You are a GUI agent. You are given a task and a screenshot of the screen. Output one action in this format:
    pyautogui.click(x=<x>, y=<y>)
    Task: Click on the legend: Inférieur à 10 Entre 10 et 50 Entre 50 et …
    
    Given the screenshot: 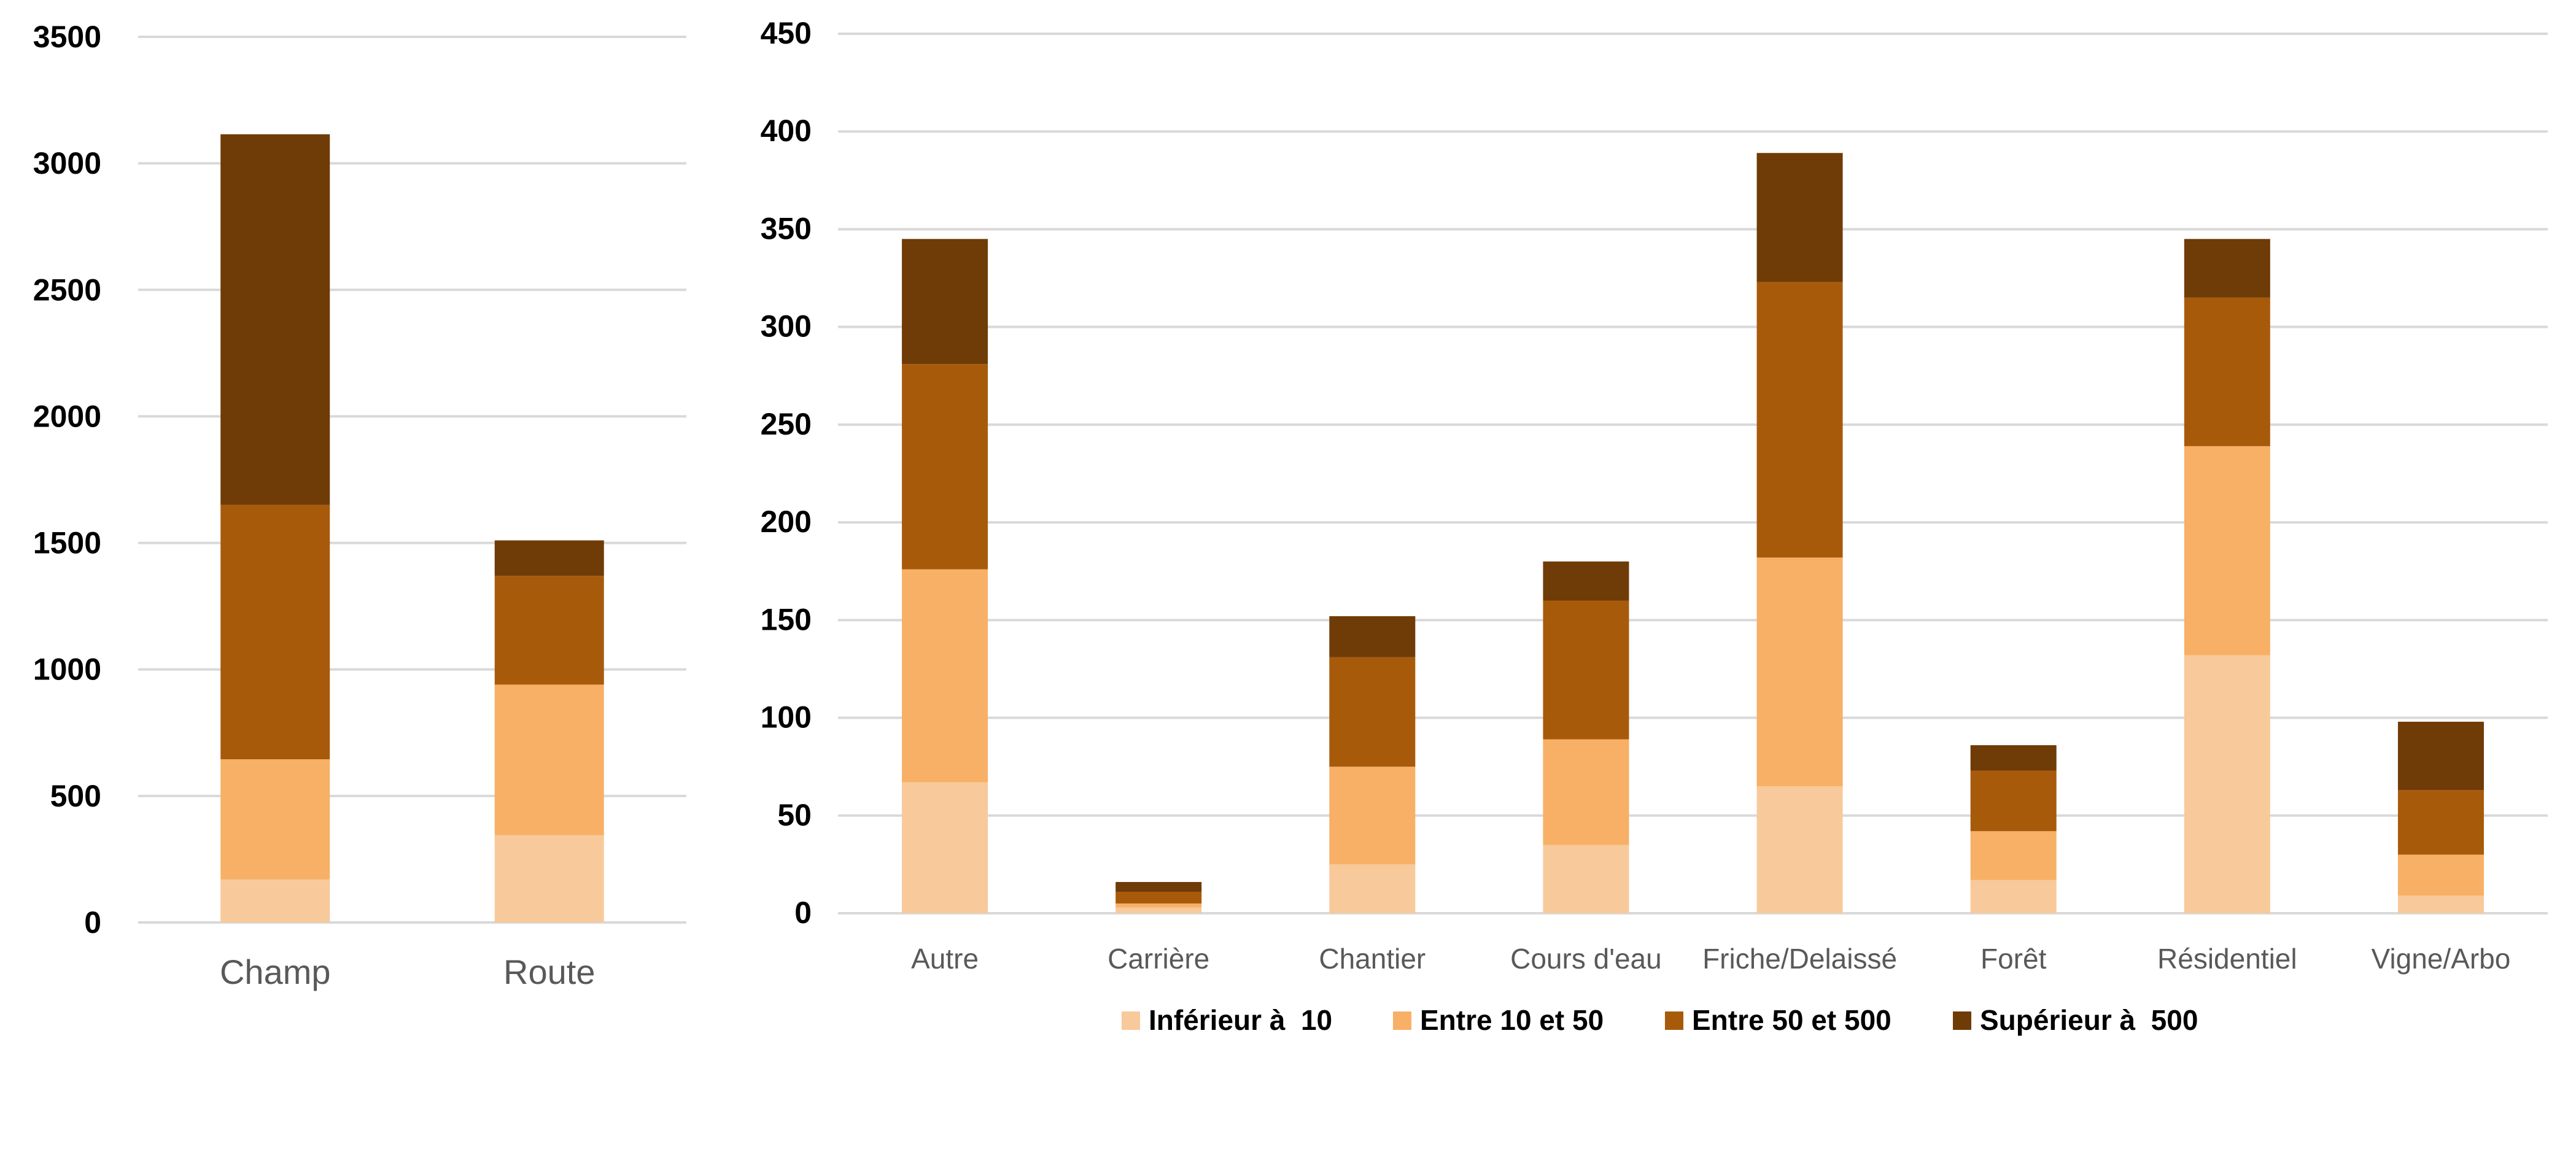 What is the action you would take?
    pyautogui.click(x=1660, y=1020)
    